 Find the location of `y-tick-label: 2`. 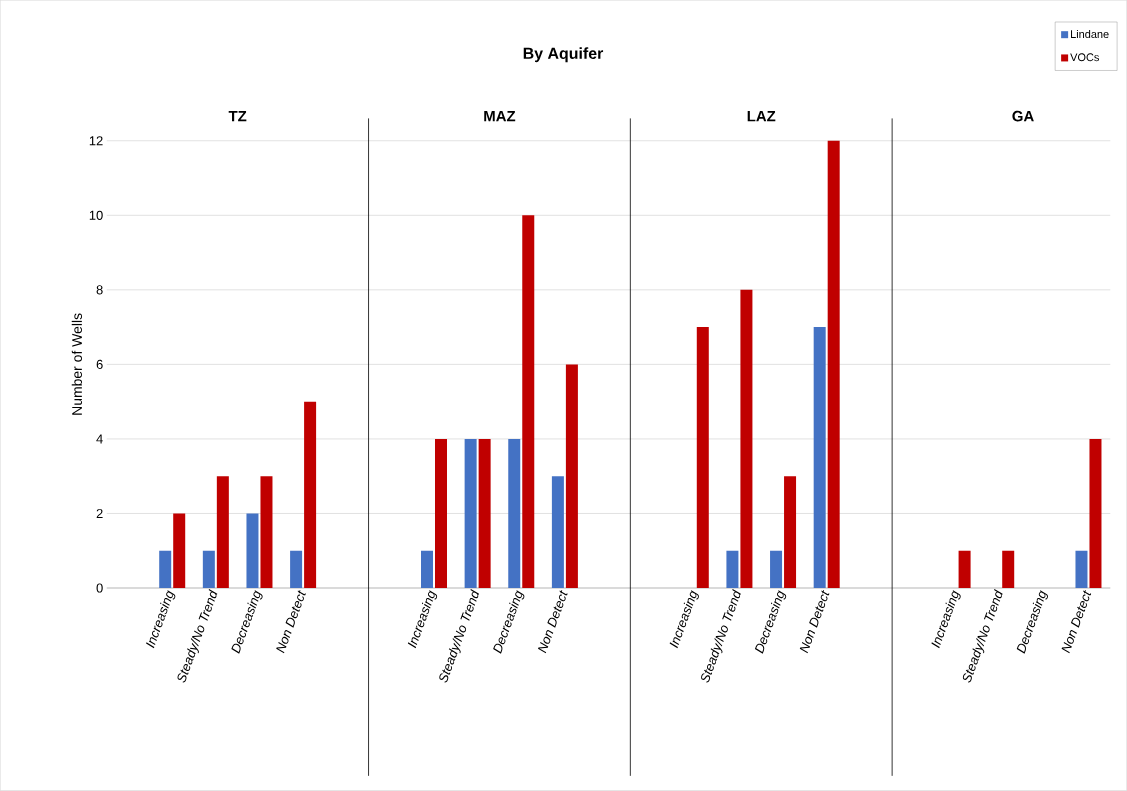

y-tick-label: 2 is located at coordinates (99, 514).